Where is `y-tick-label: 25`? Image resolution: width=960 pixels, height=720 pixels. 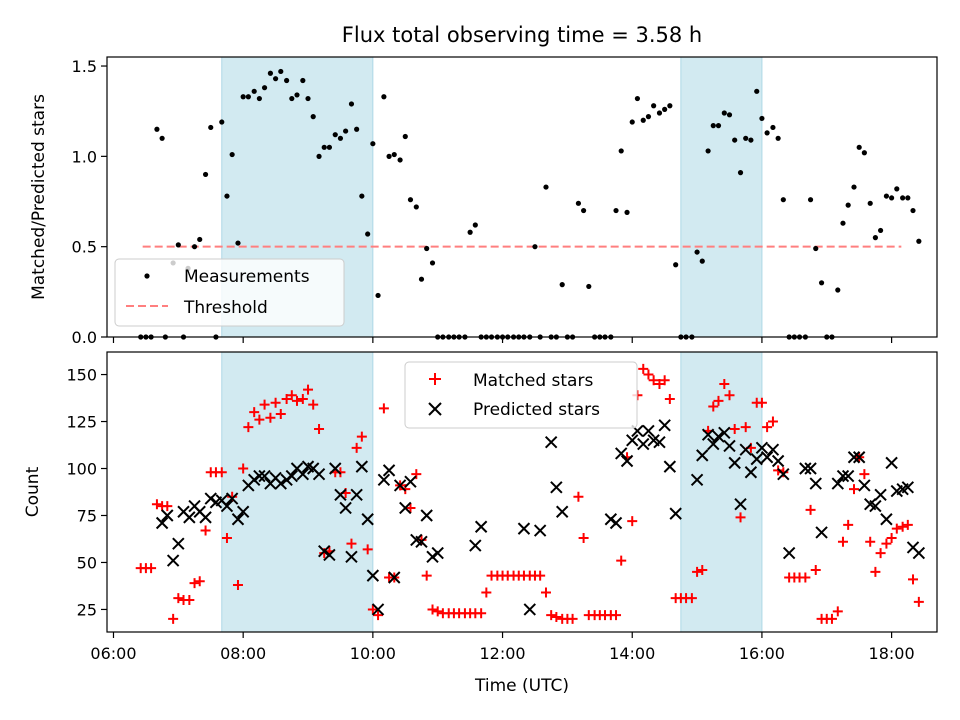
y-tick-label: 25 is located at coordinates (87, 609).